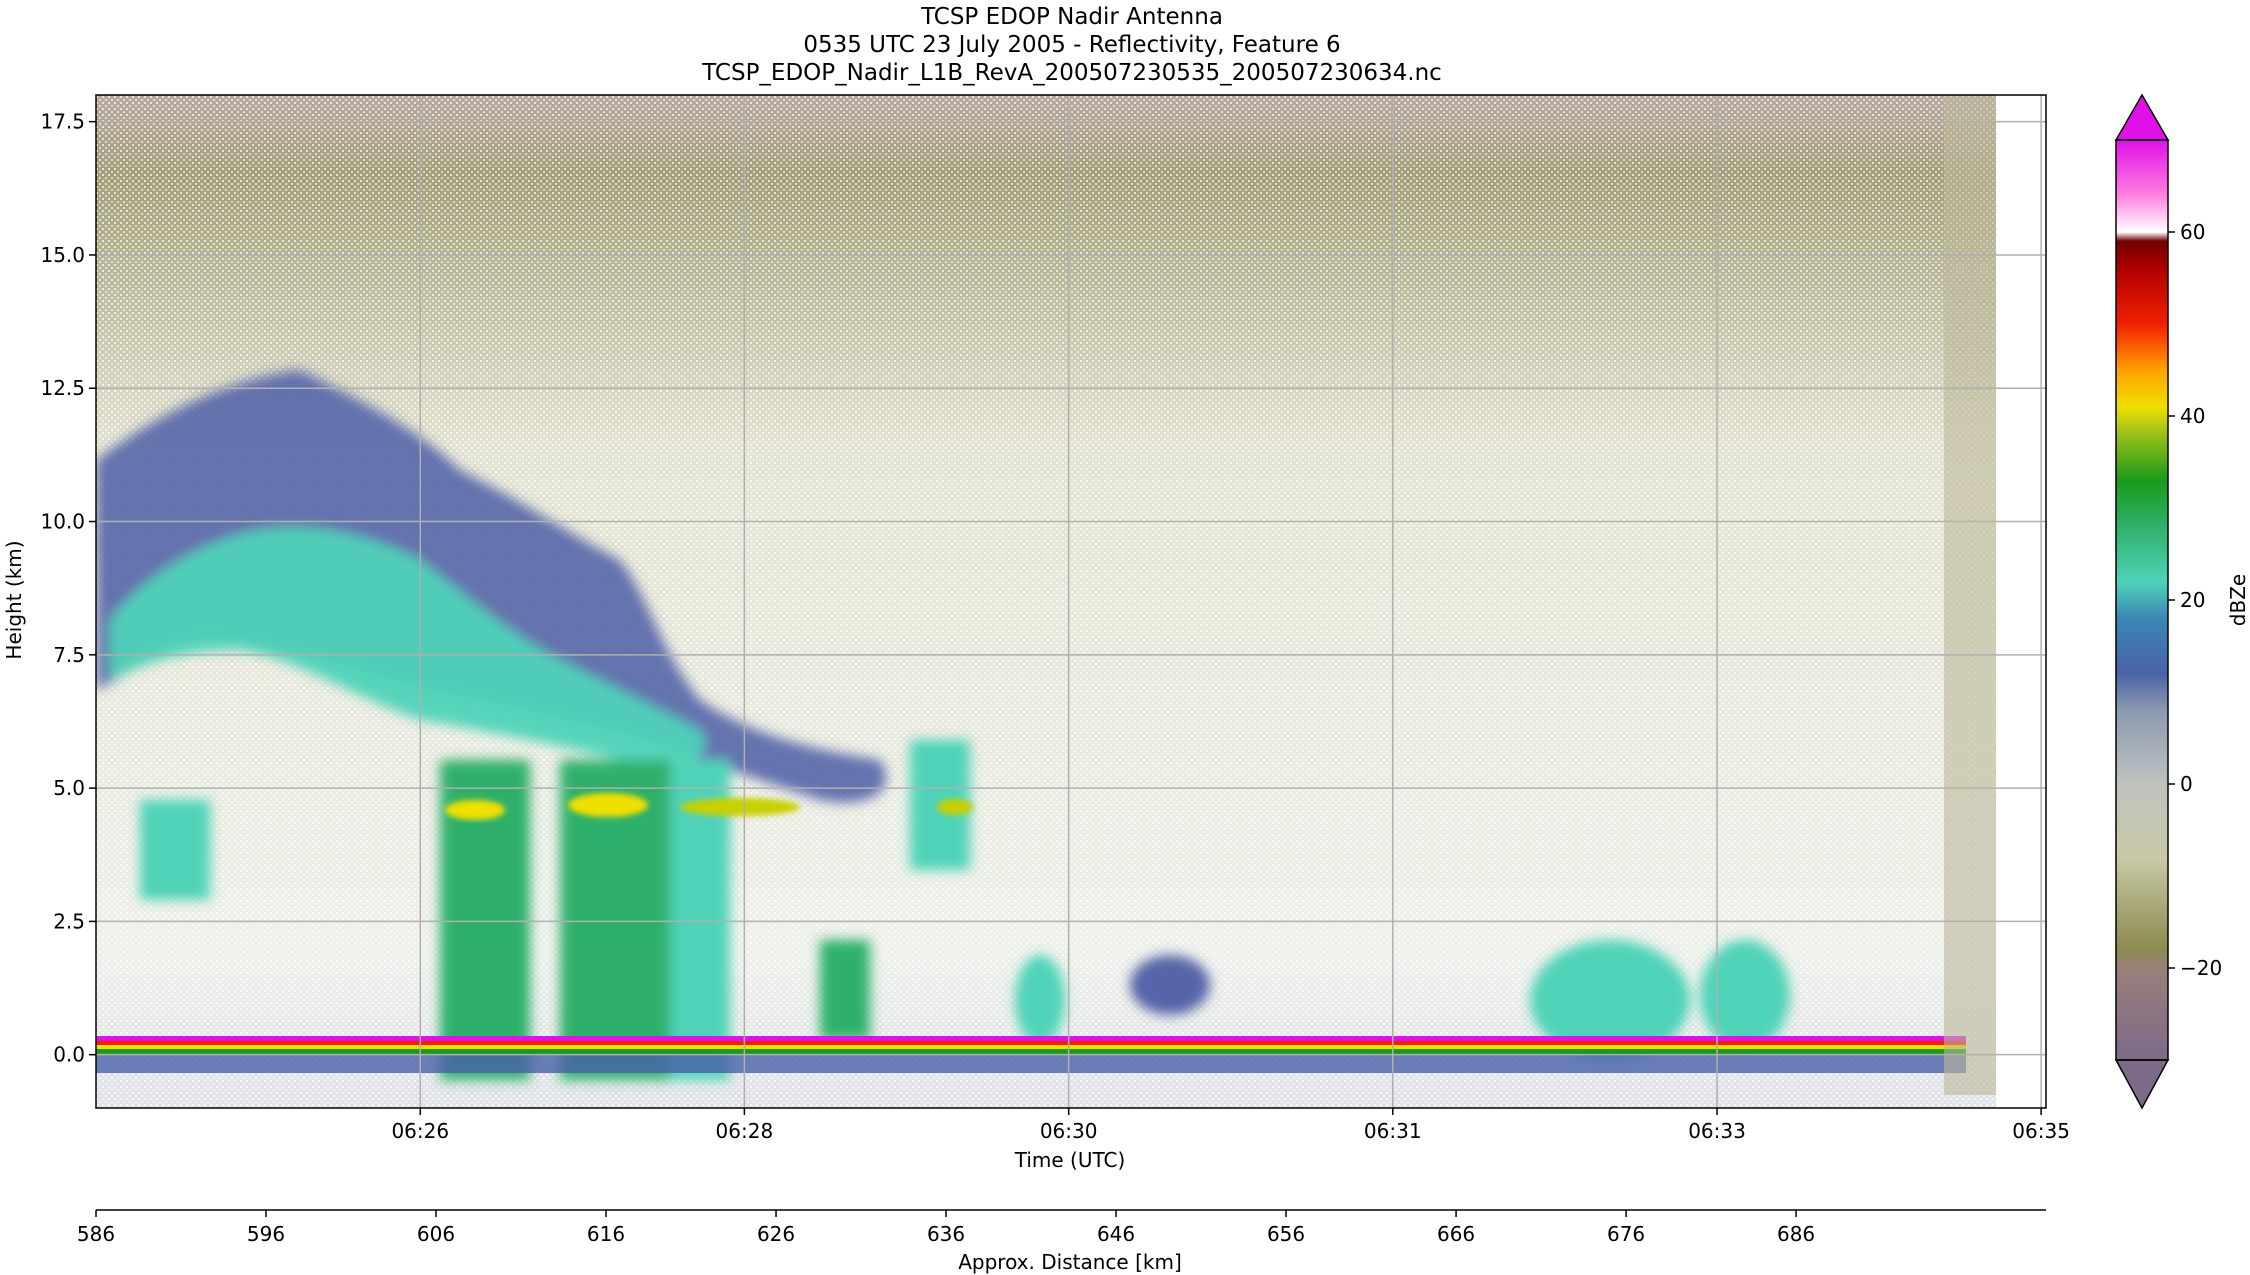 This screenshot has height=1275, width=2250. What do you see at coordinates (1230, 1125) in the screenshot?
I see `x-axis-ticks: 06:26 06:28 06:30 06:31 06:33 06:35` at bounding box center [1230, 1125].